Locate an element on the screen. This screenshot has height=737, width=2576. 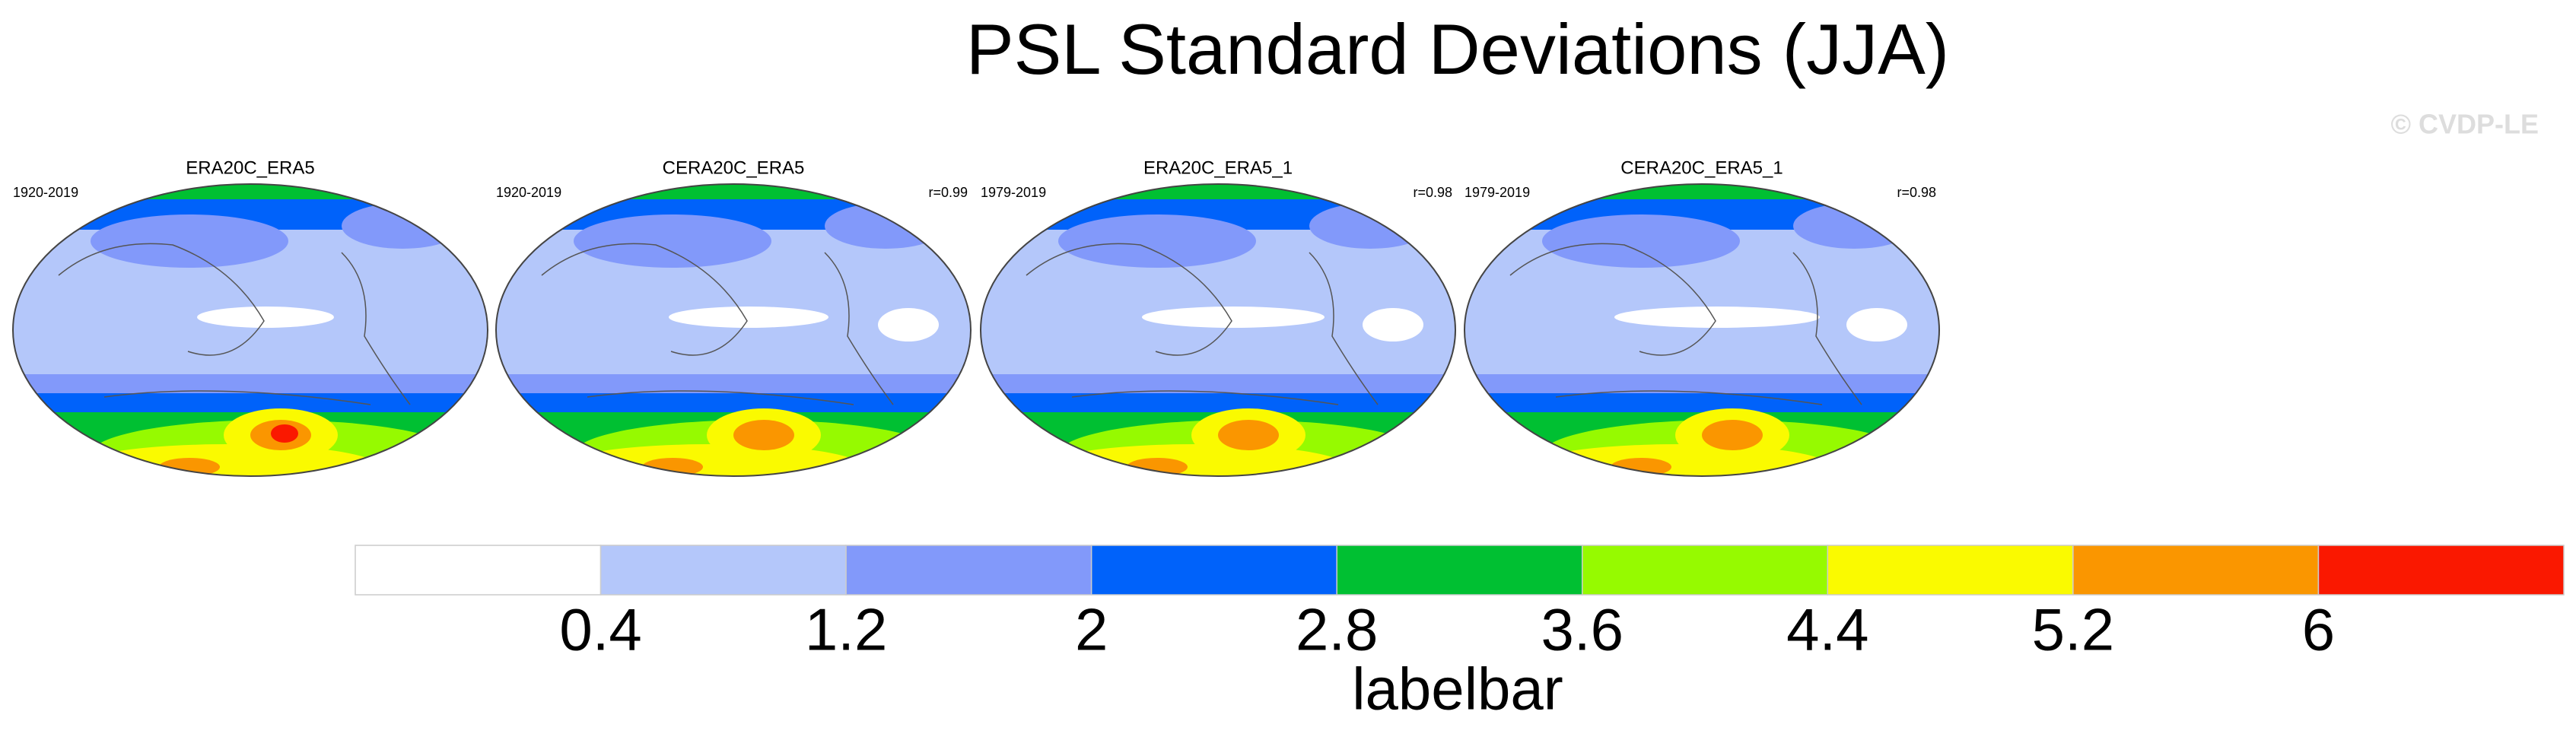
colorbar-tick-label: 5.2 is located at coordinates (2073, 629).